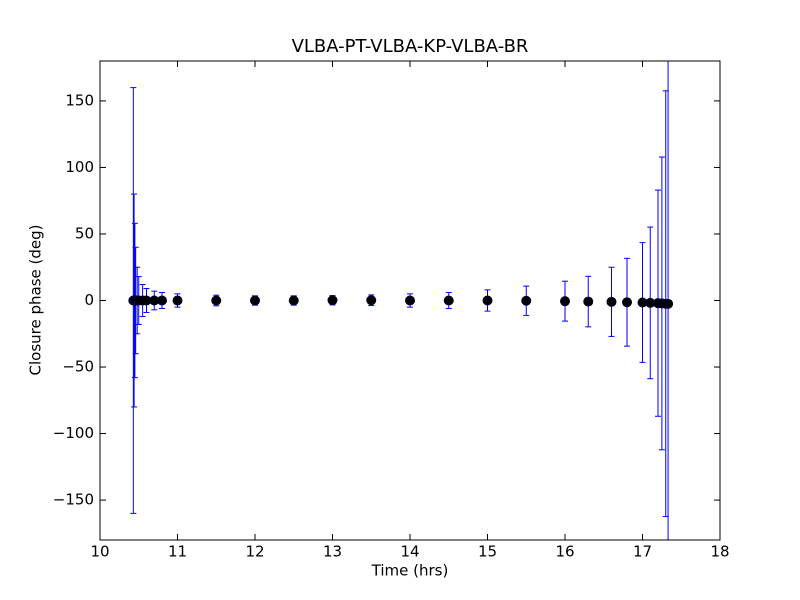 The image size is (800, 600). What do you see at coordinates (36, 300) in the screenshot?
I see `y-axis-label: Closure phase (deg)` at bounding box center [36, 300].